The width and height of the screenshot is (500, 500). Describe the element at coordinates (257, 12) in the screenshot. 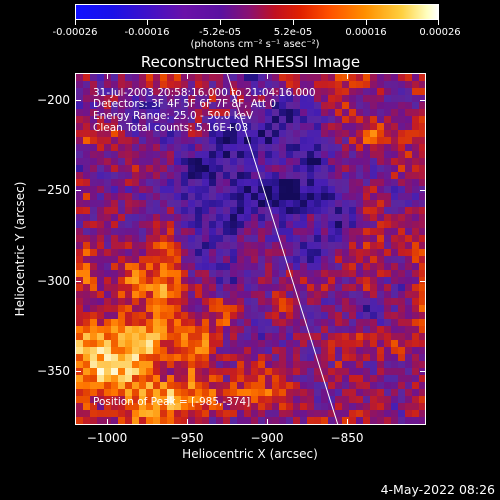

I see `colorbar` at that location.